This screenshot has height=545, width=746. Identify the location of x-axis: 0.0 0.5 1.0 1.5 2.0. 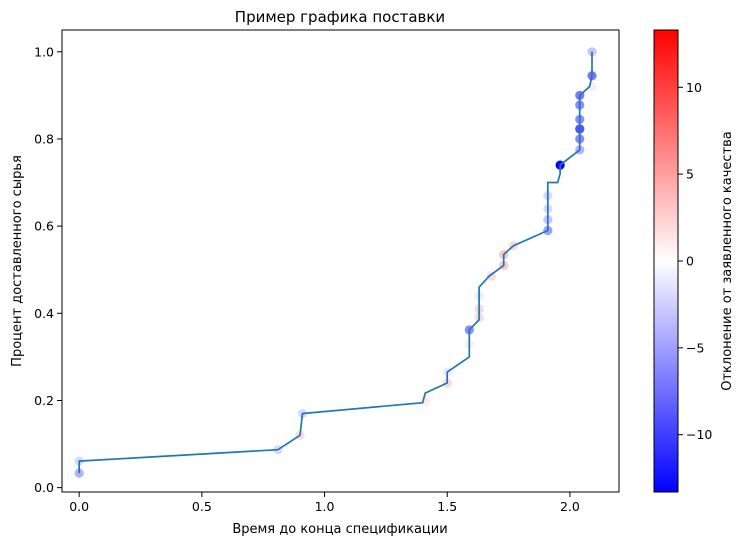
(324, 503).